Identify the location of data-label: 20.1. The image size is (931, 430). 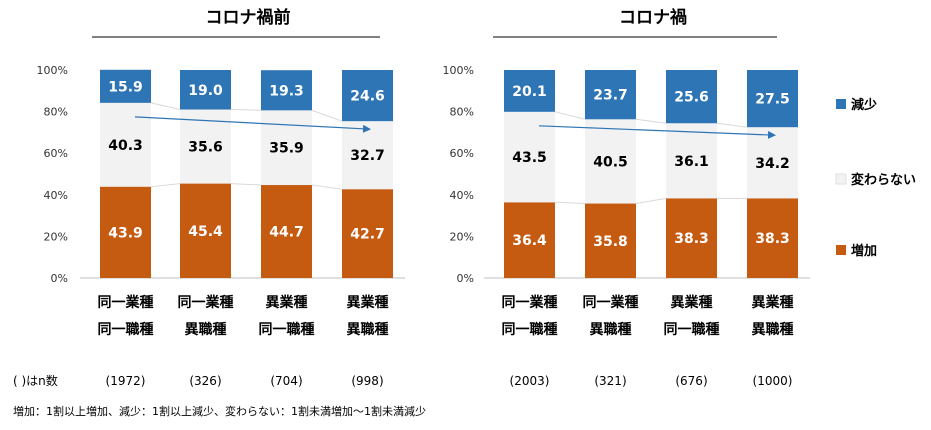
(529, 92).